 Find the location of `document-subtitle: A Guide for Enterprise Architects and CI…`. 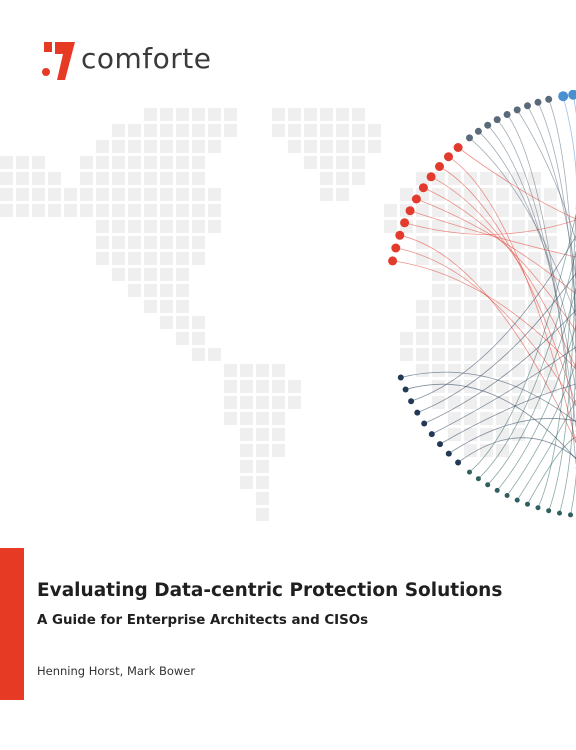

document-subtitle: A Guide for Enterprise Architects and CI… is located at coordinates (203, 620).